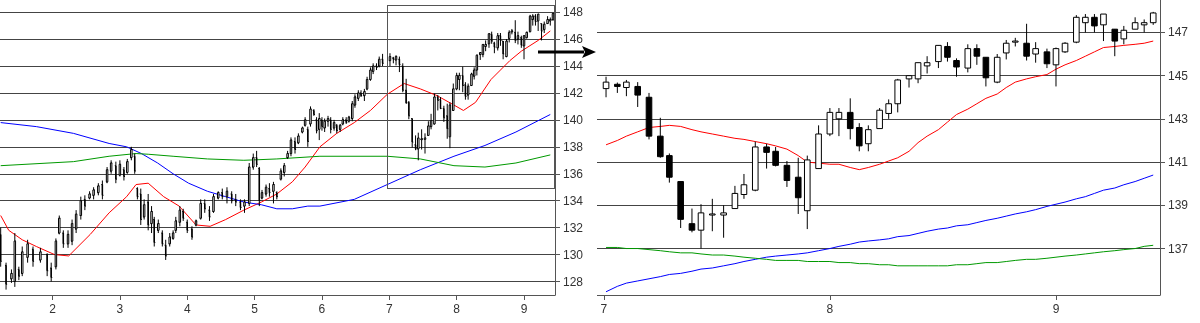  I want to click on y-tick-label: 139, so click(1178, 205).